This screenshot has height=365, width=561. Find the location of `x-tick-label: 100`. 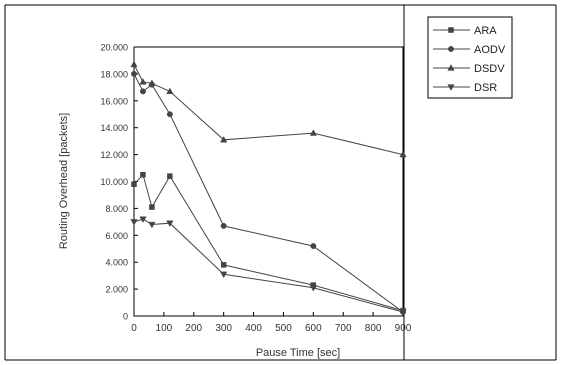

x-tick-label: 100 is located at coordinates (164, 328).